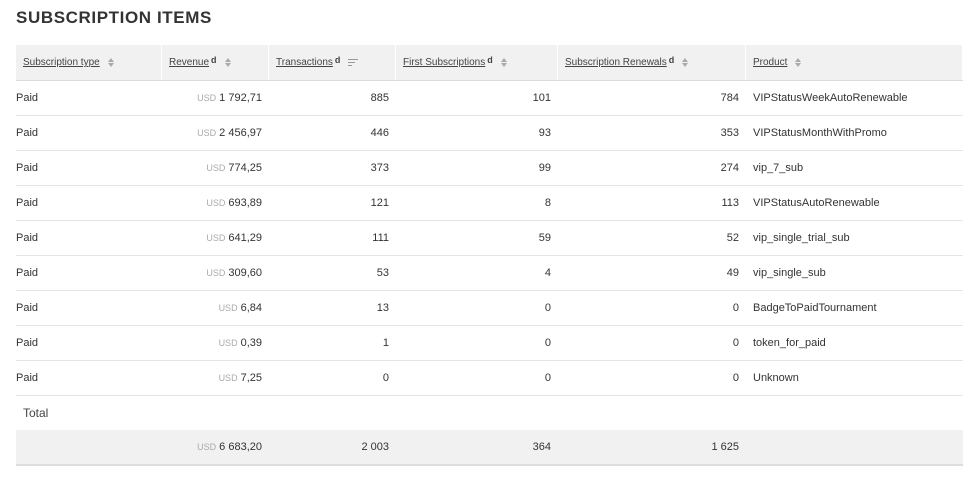 This screenshot has width=977, height=491. I want to click on column-label: Subscription type, so click(61, 62).